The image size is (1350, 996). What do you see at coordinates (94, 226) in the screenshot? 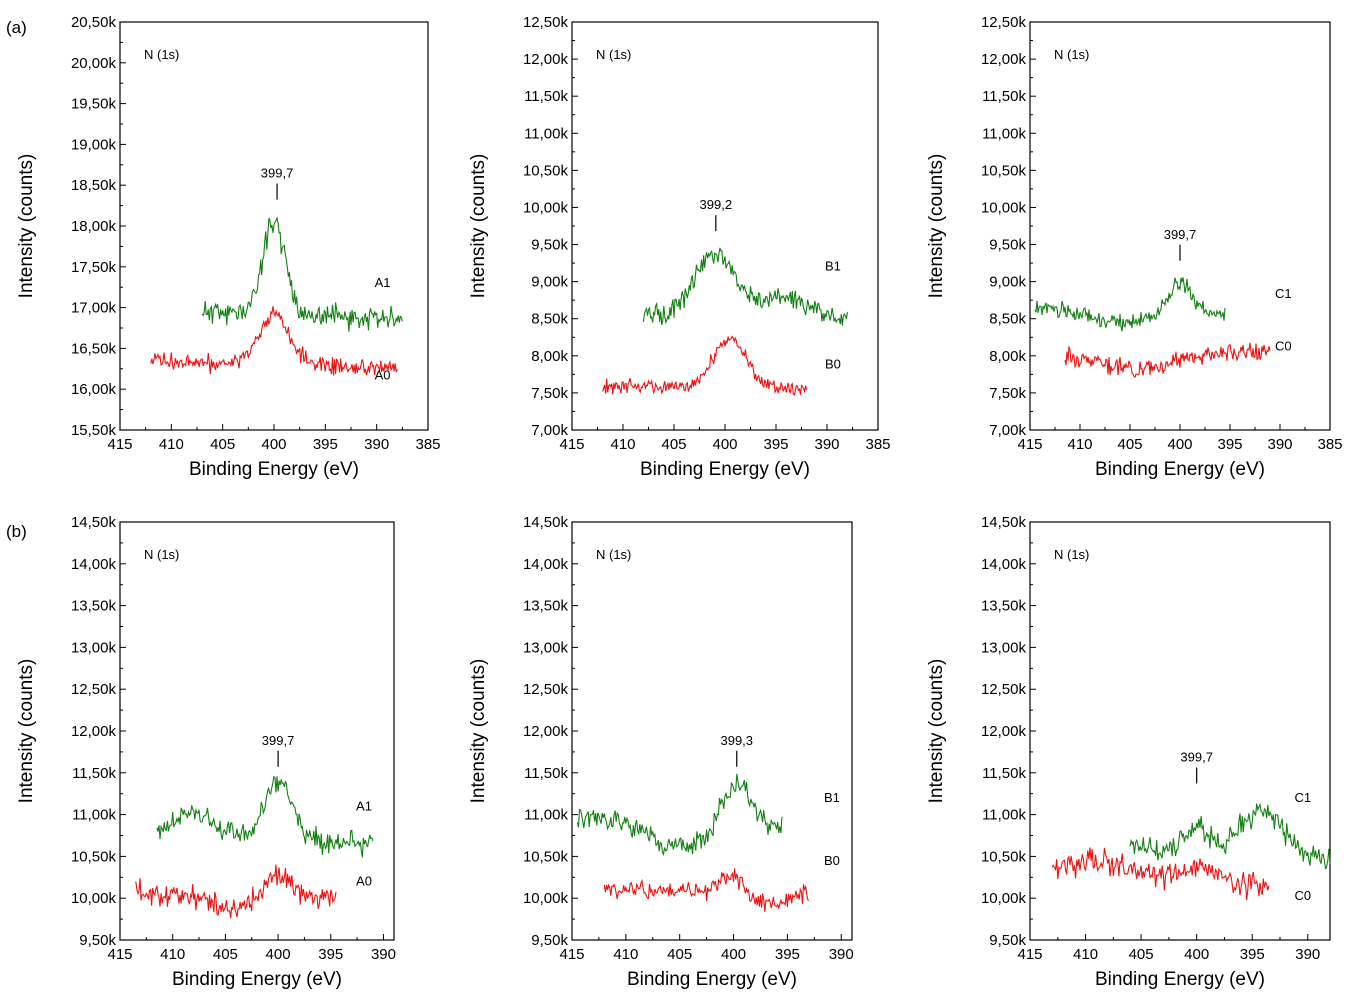
I see `y-tick-label: 18,00k` at bounding box center [94, 226].